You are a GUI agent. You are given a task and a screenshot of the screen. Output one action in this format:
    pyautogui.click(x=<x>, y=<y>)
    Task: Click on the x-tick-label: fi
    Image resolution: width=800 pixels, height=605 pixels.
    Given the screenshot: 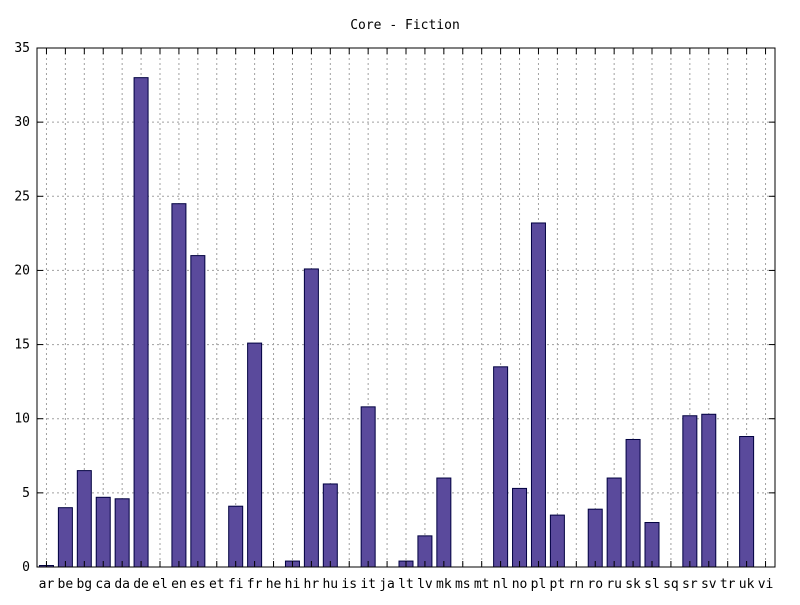 What is the action you would take?
    pyautogui.click(x=236, y=584)
    